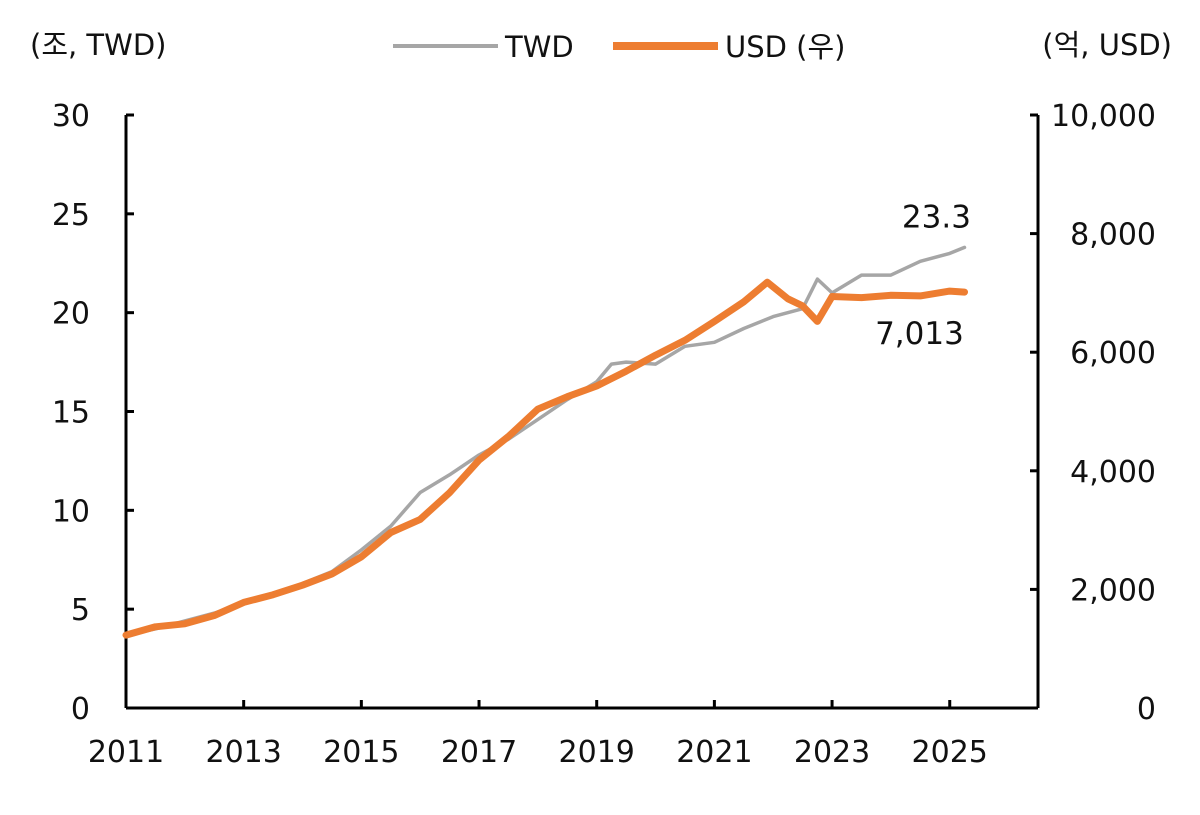  I want to click on x-tick-label: 2011, so click(126, 752).